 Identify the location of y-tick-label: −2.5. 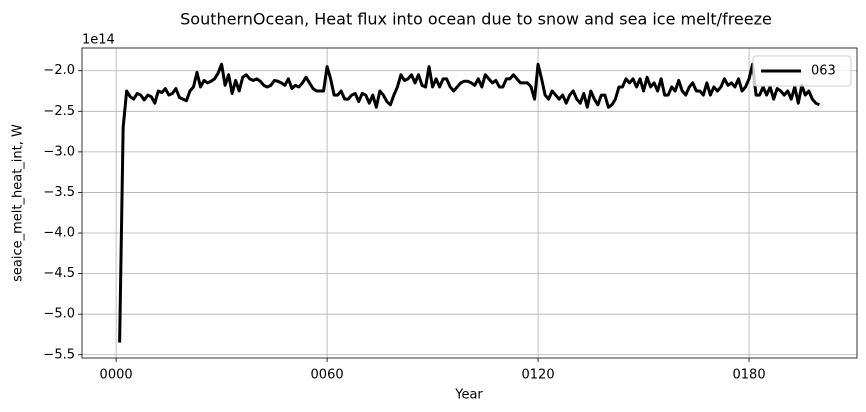
(59, 111).